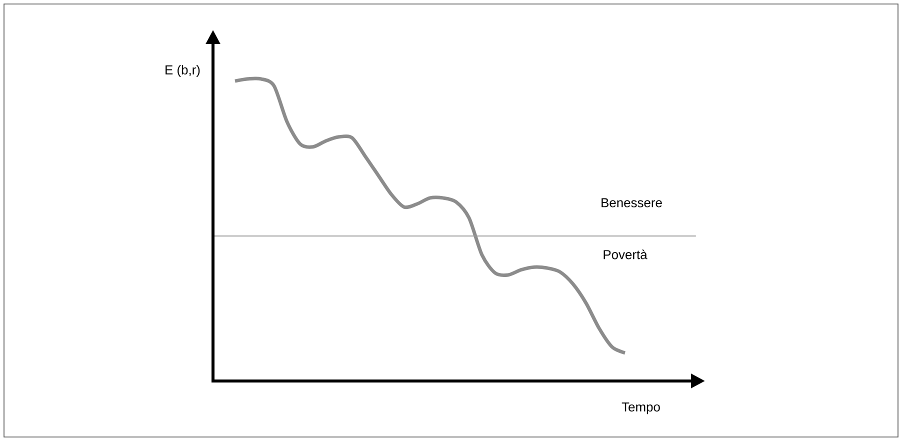  What do you see at coordinates (641, 408) in the screenshot?
I see `x-axis-title: Tempo` at bounding box center [641, 408].